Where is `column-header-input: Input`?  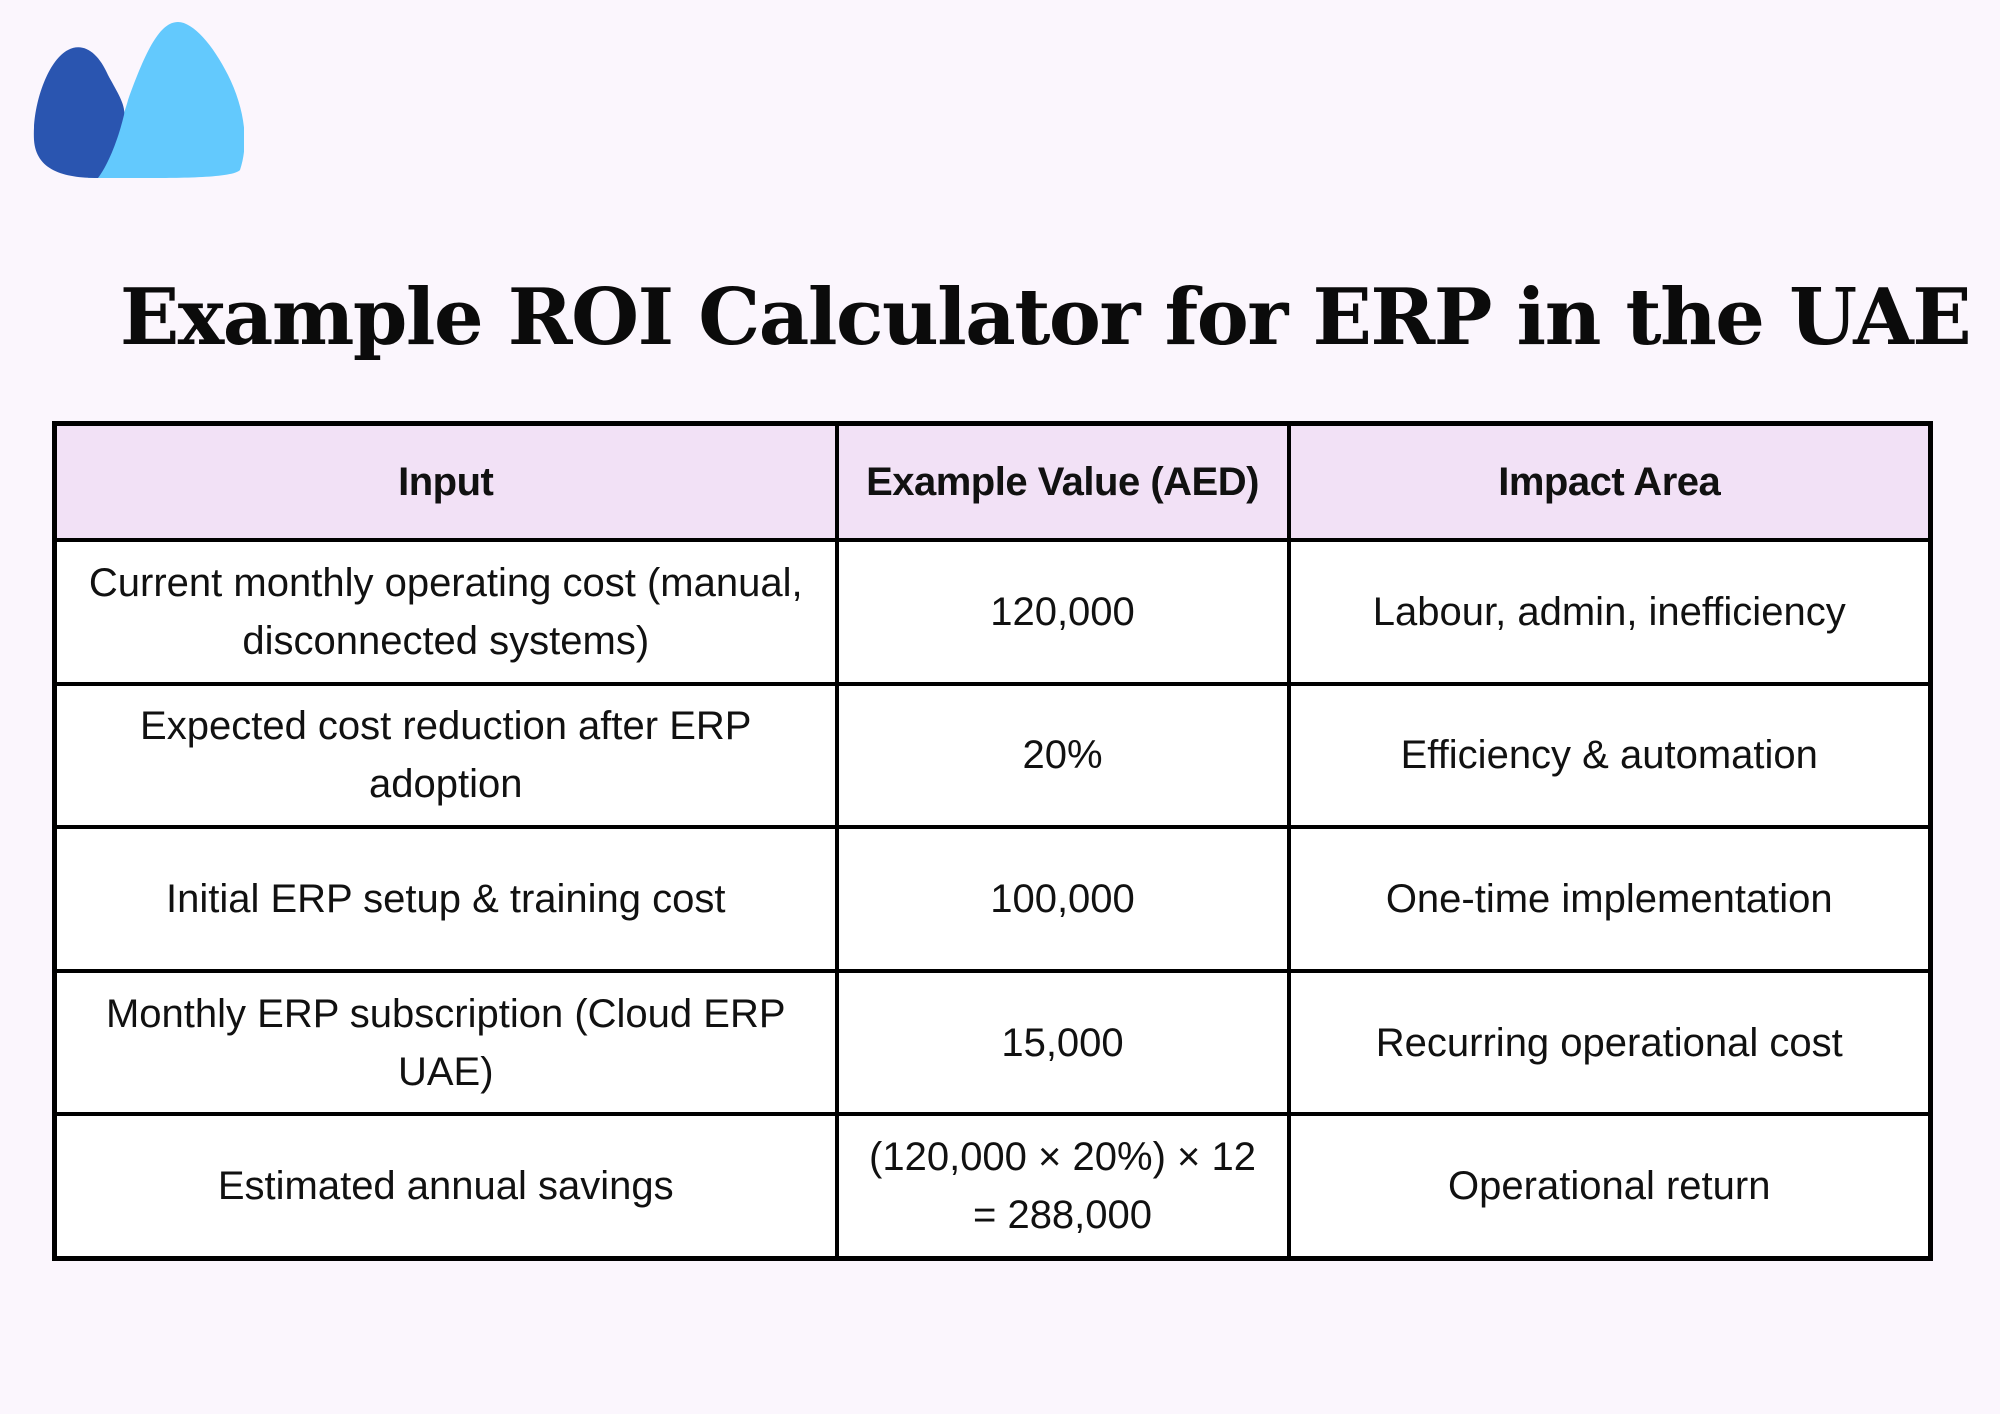 column-header-input: Input is located at coordinates (445, 481).